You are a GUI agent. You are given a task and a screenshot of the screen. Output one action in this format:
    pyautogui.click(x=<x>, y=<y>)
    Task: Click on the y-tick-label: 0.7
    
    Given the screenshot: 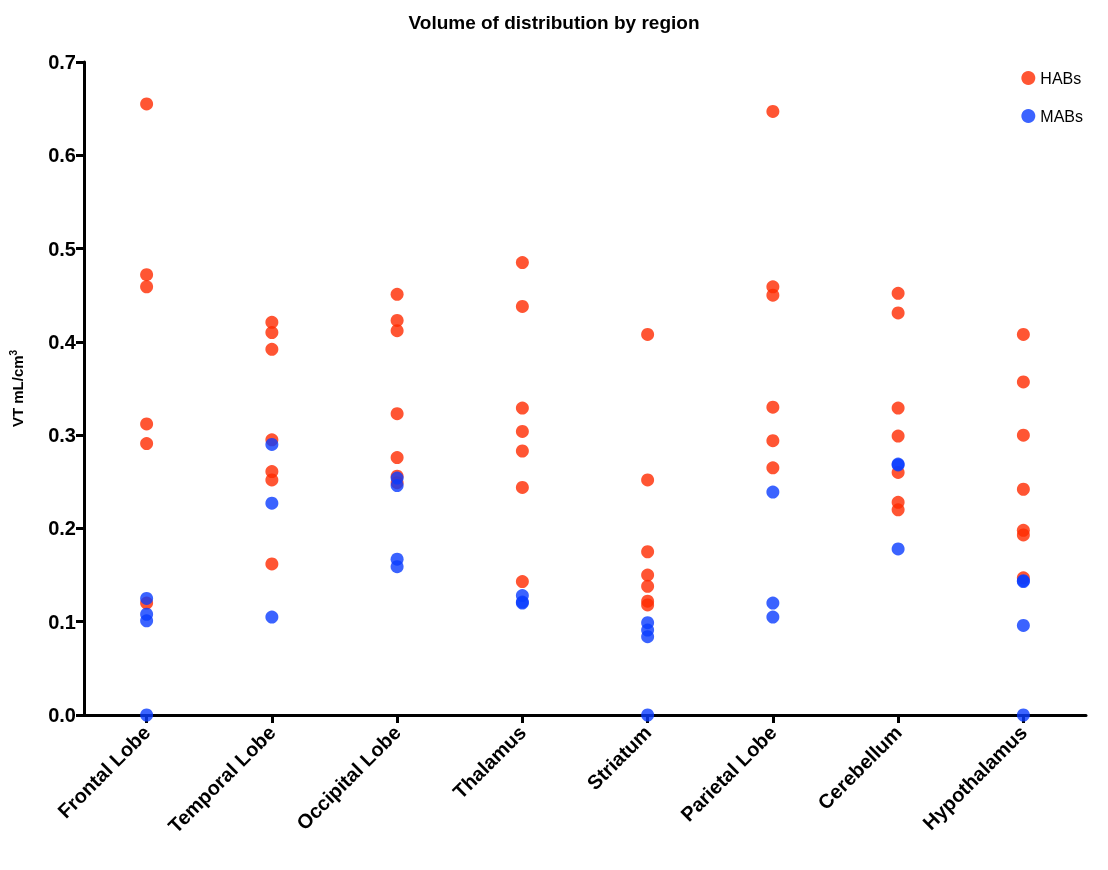 What is the action you would take?
    pyautogui.click(x=62, y=62)
    